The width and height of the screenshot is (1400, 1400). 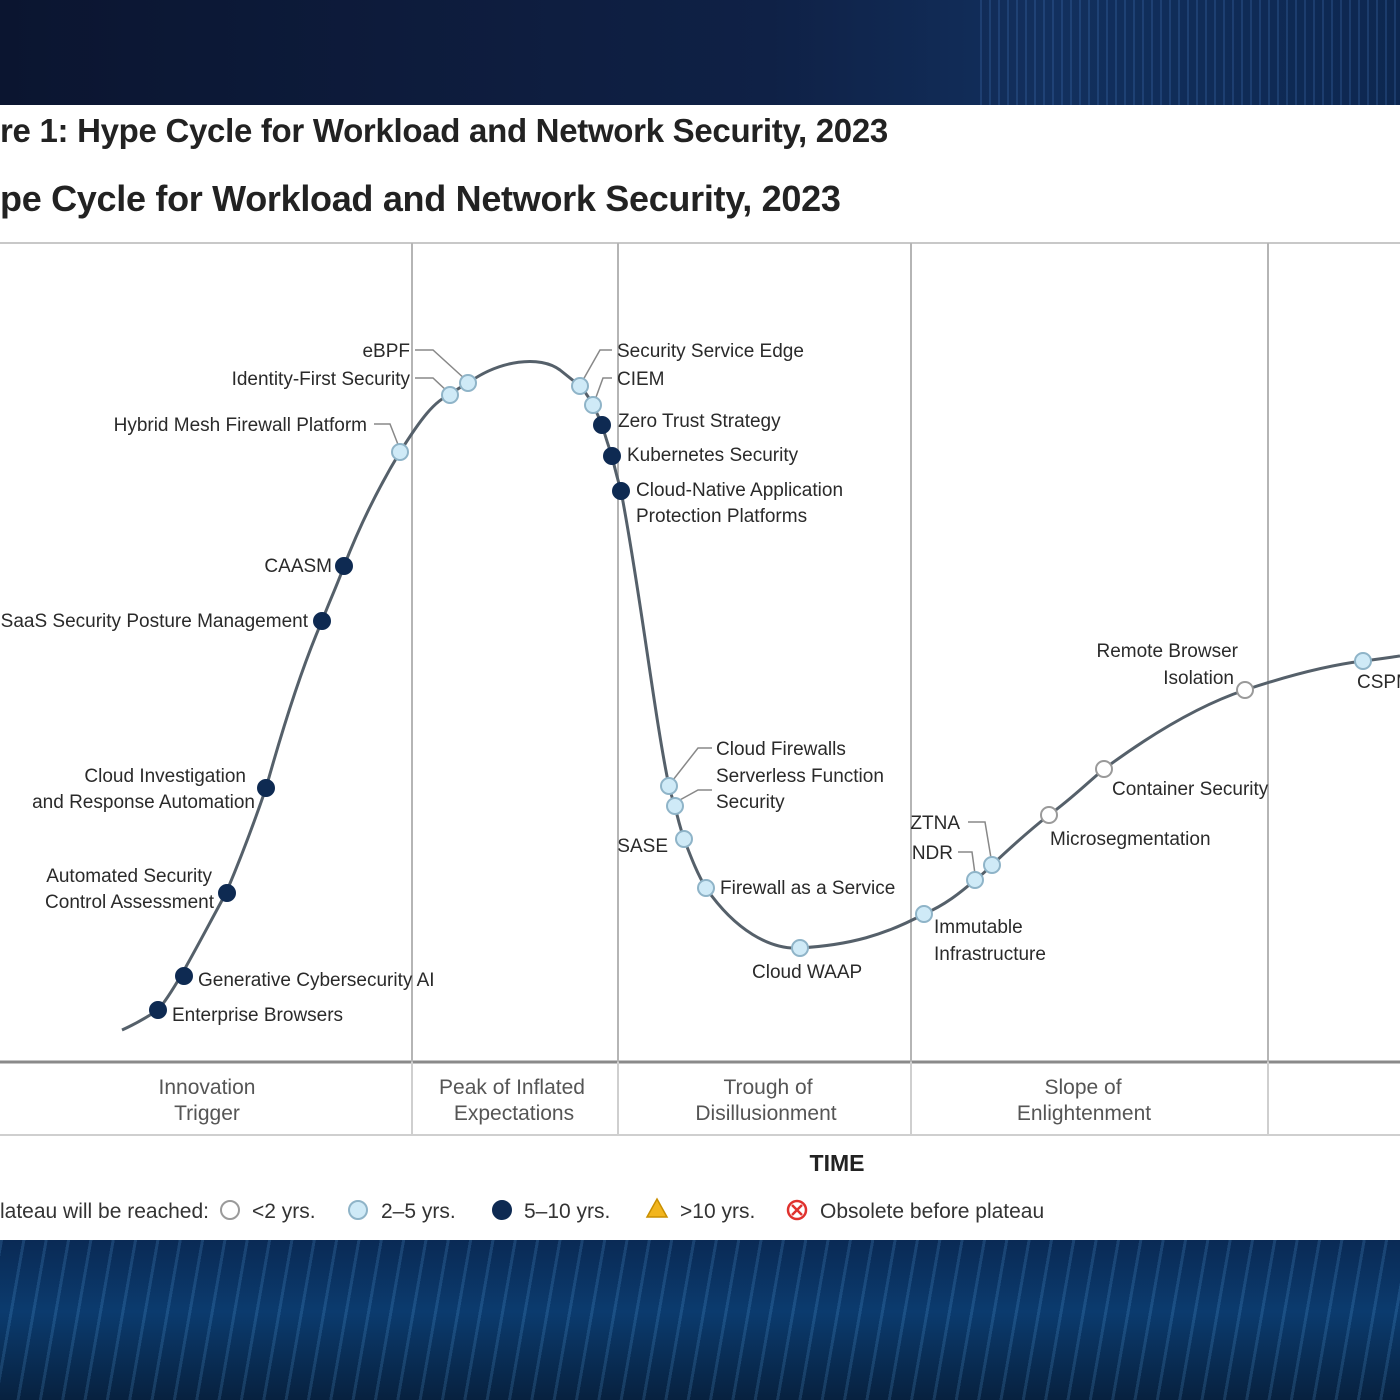 I want to click on legend-2to5-marker, so click(x=358, y=1210).